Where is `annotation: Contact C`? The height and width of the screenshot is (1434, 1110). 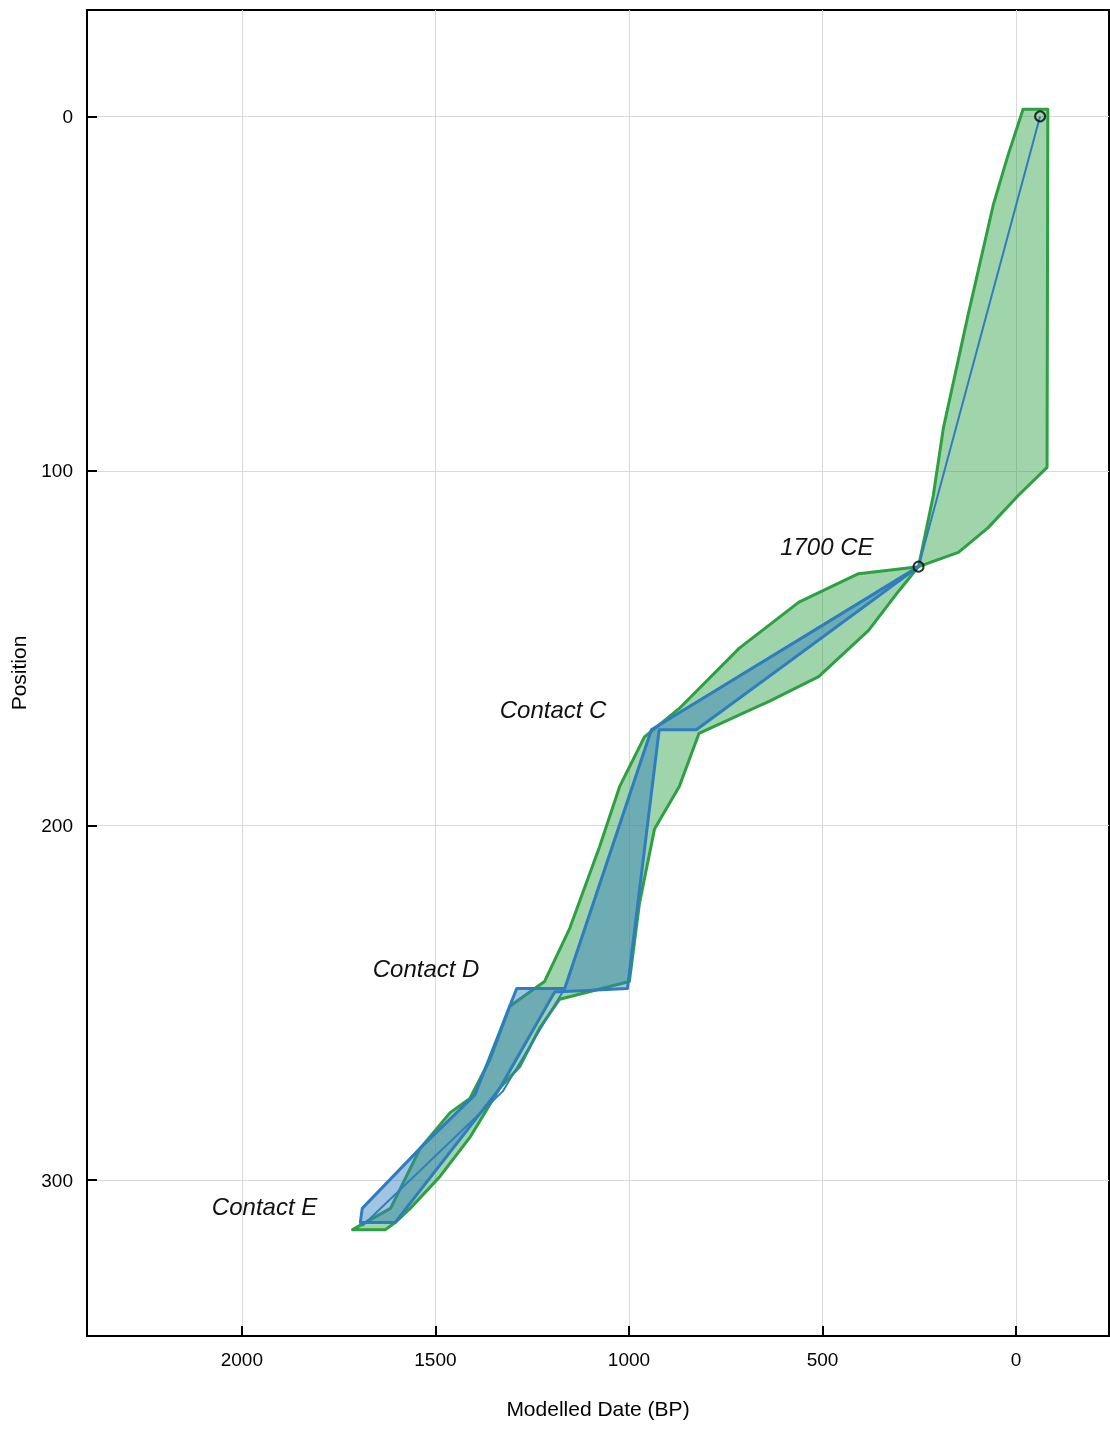
annotation: Contact C is located at coordinates (553, 710).